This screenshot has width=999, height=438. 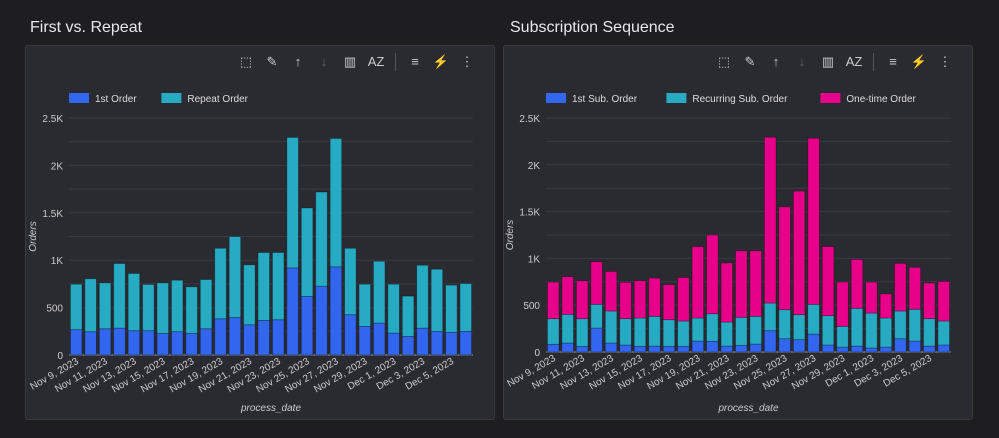 I want to click on sort-desc-icon: ↓, so click(x=324, y=61).